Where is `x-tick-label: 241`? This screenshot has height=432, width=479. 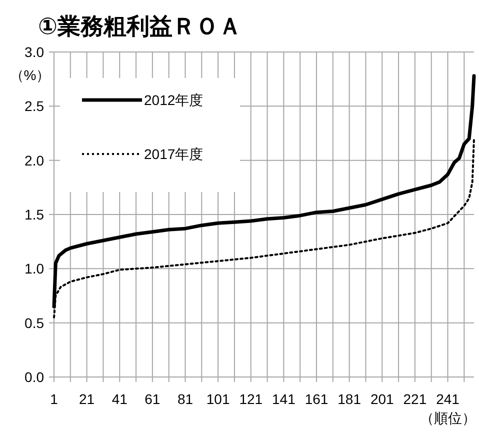
x-tick-label: 241 is located at coordinates (448, 399).